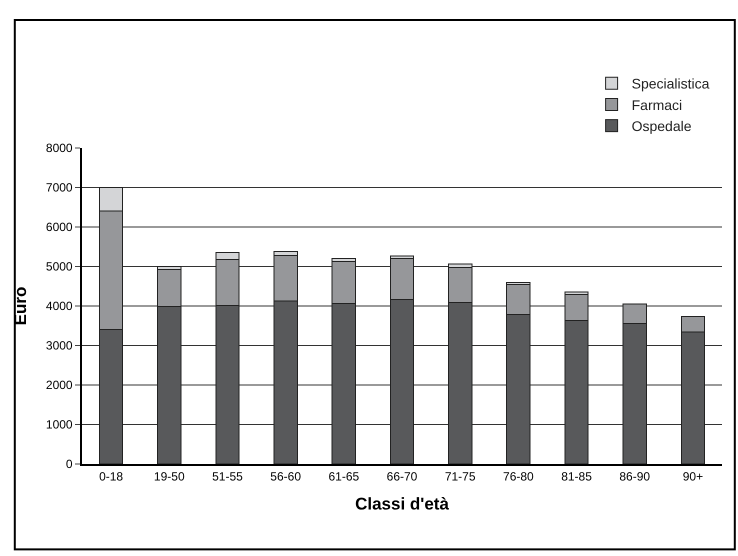  Describe the element at coordinates (286, 476) in the screenshot. I see `x-tick-label: 56-60` at that location.